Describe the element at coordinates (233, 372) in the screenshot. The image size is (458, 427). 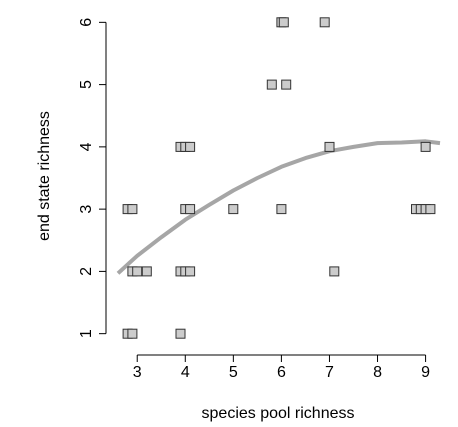
I see `x-tick-label: 5` at that location.